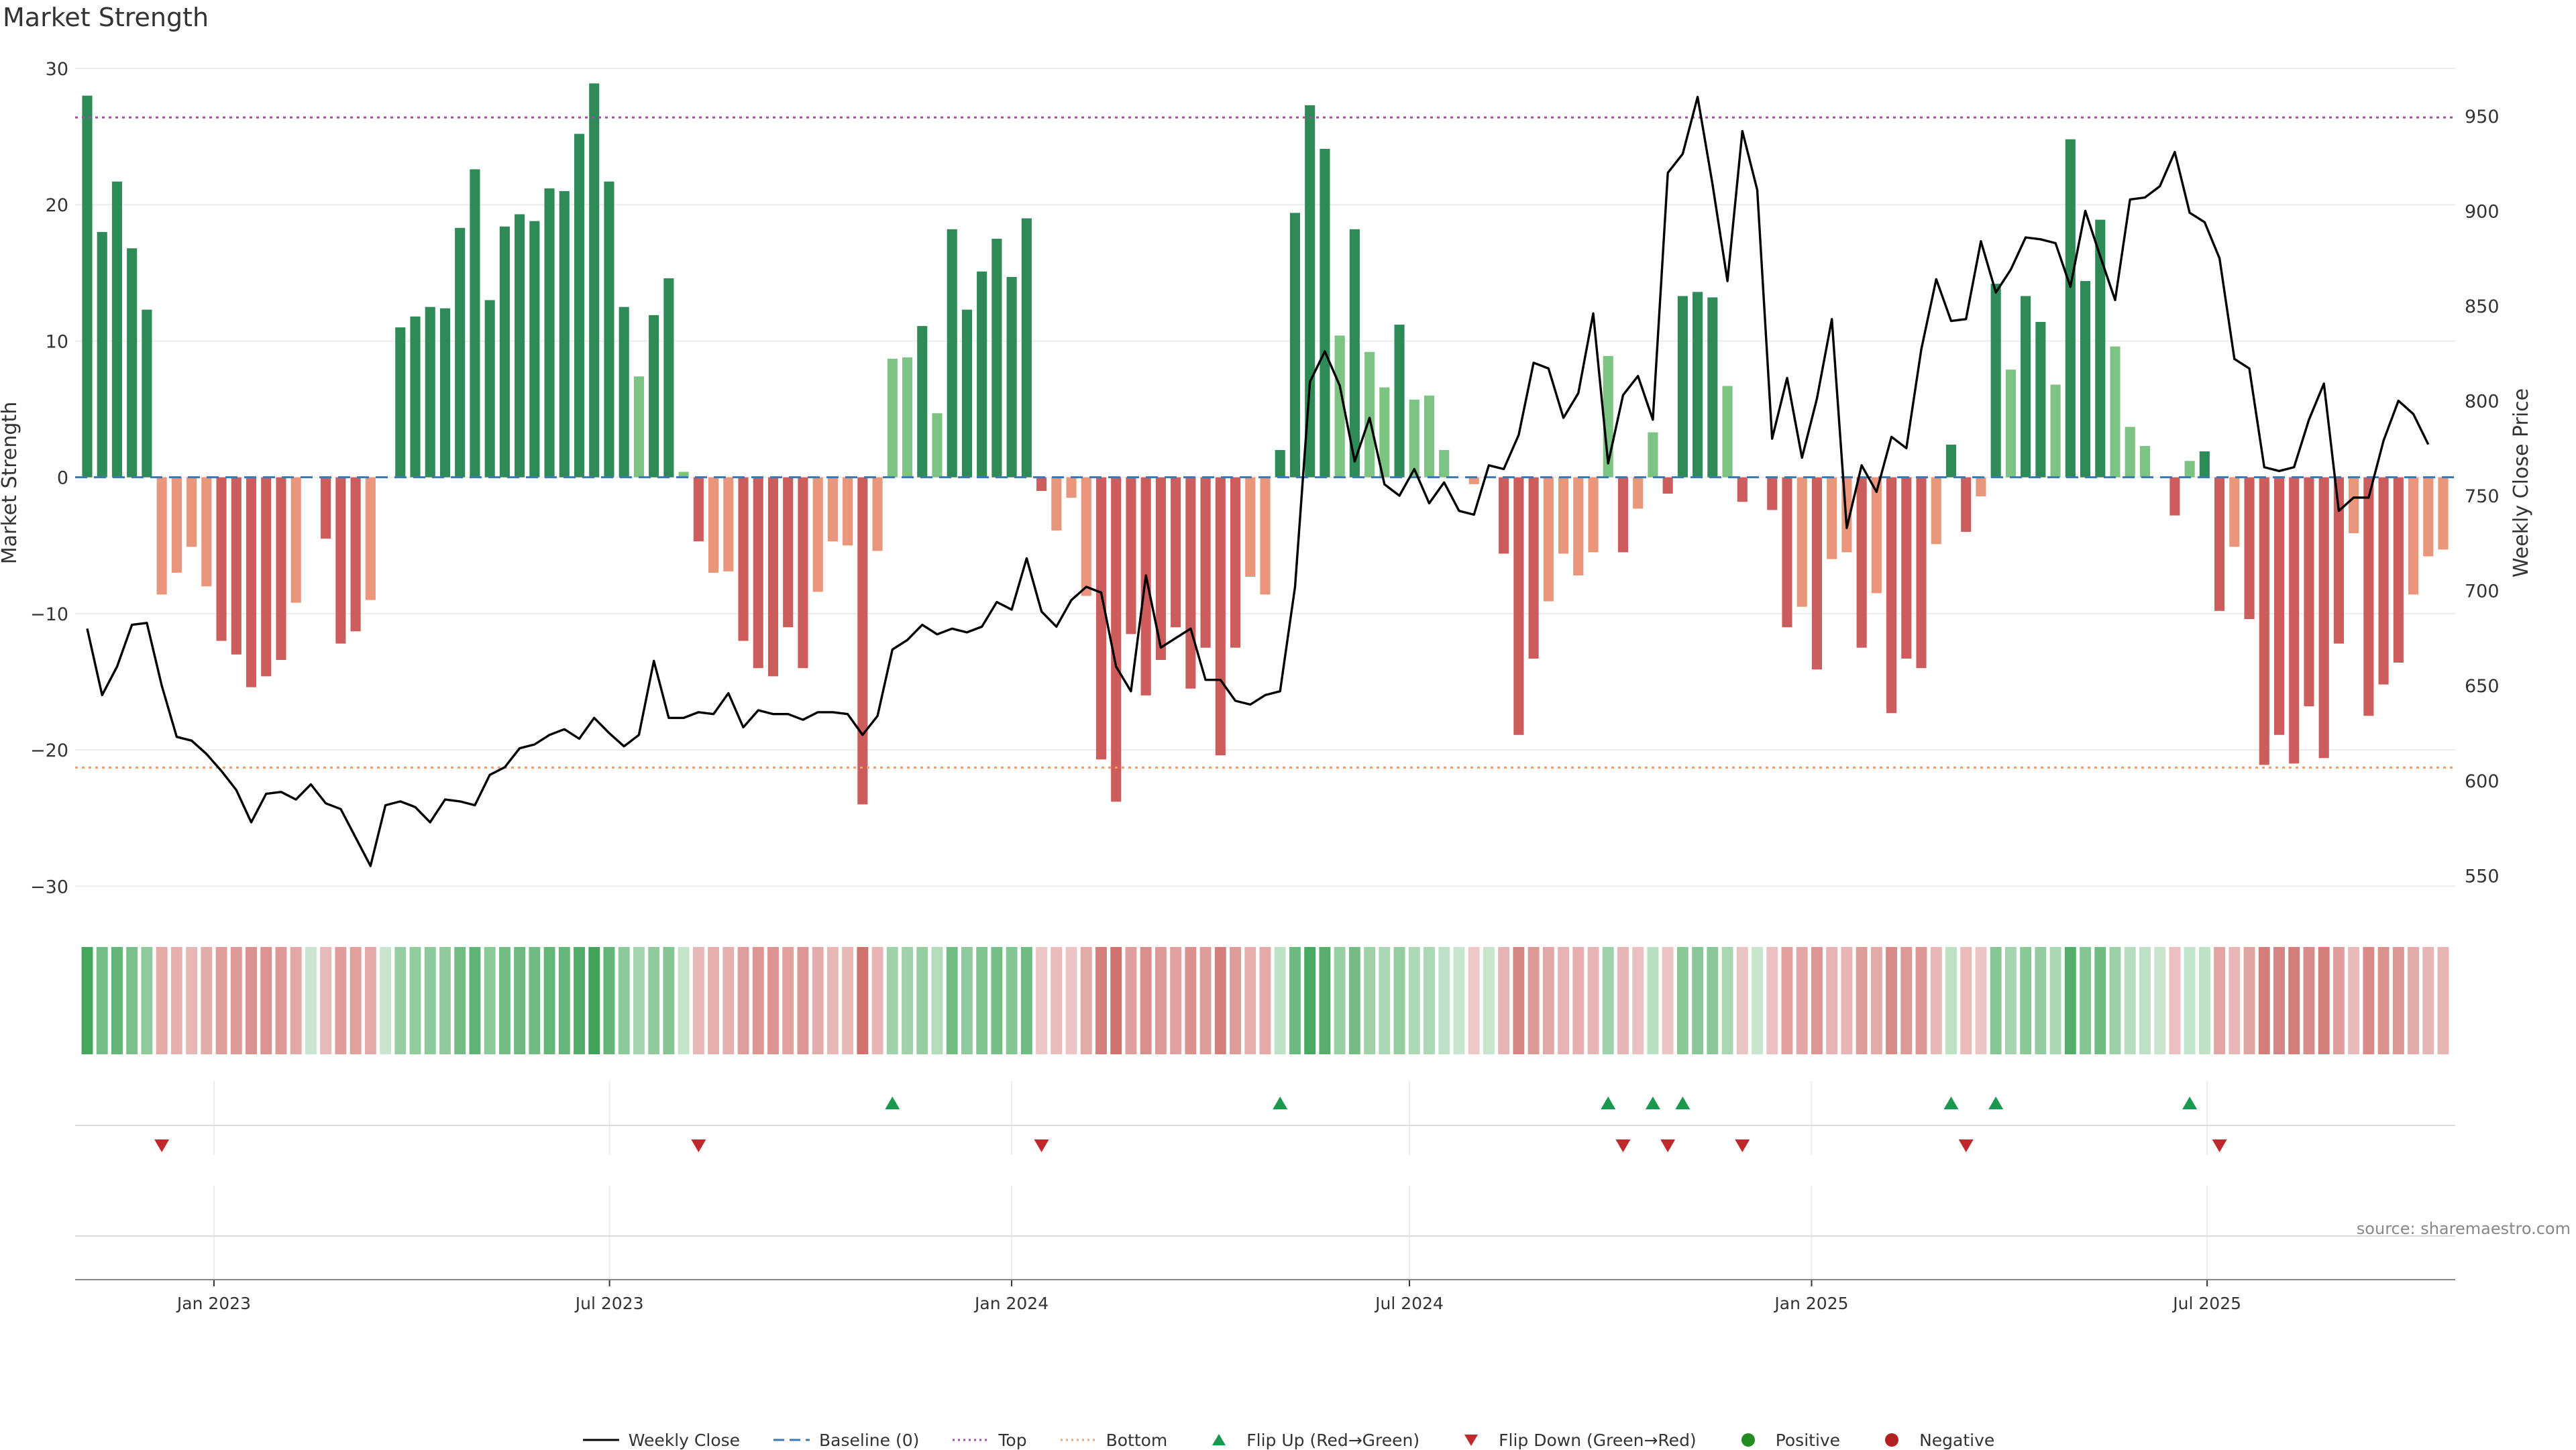  What do you see at coordinates (1409, 1303) in the screenshot?
I see `x-tick-label: Jul 2024` at bounding box center [1409, 1303].